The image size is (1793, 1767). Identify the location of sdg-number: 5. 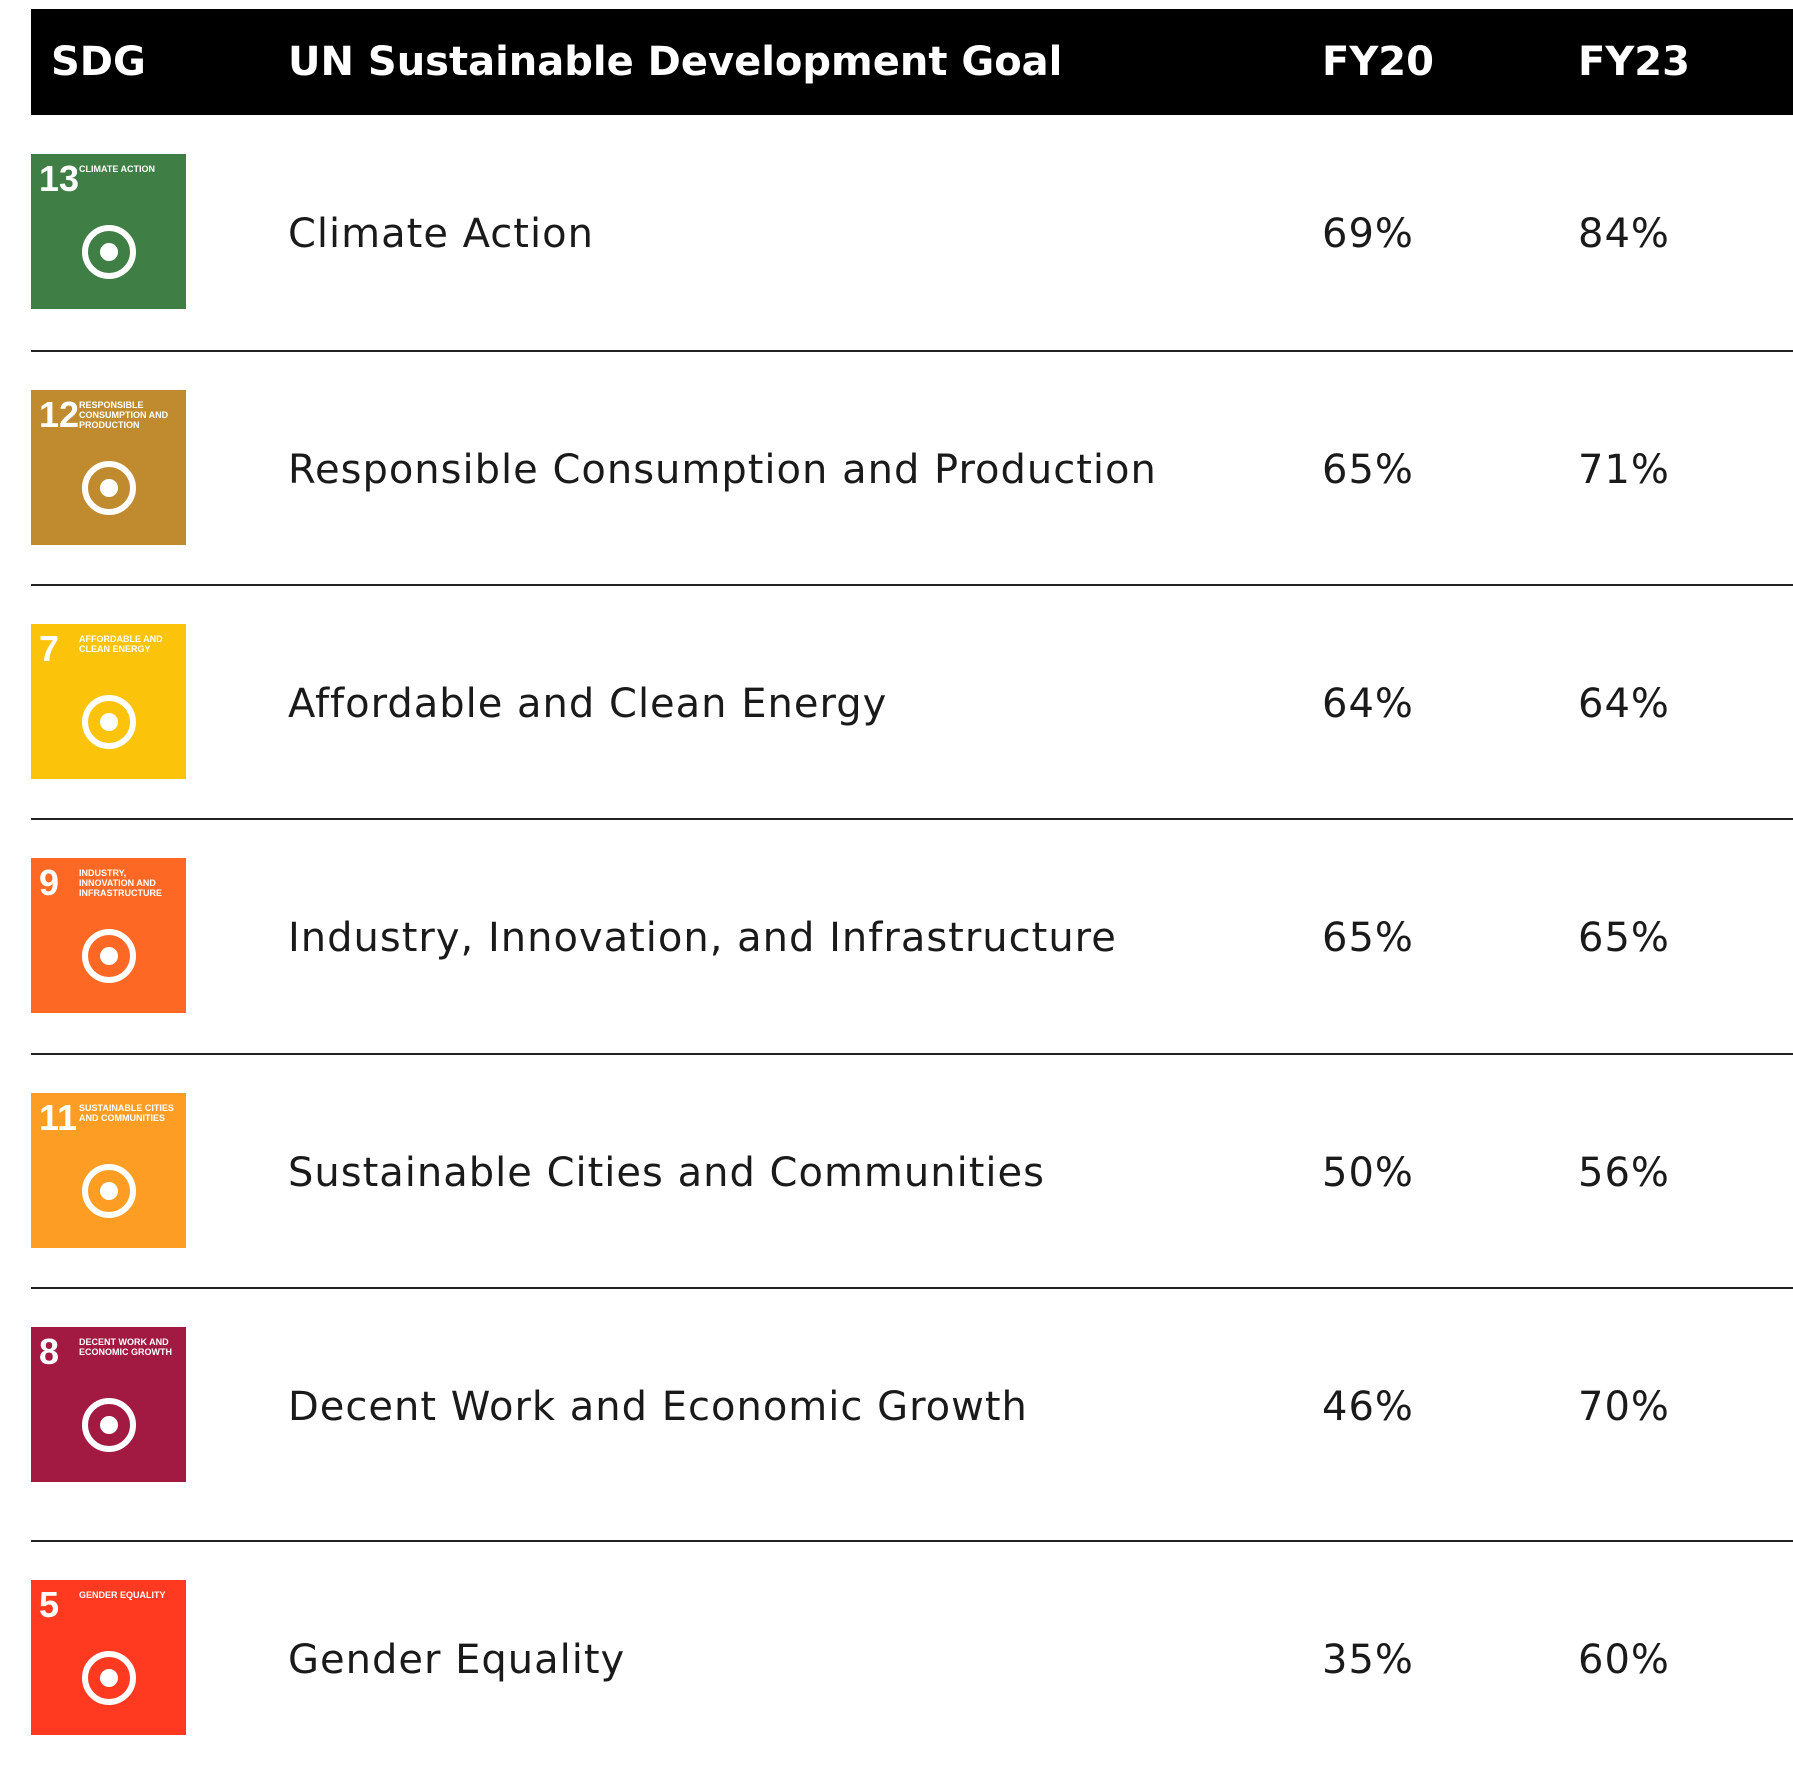
(49, 1604).